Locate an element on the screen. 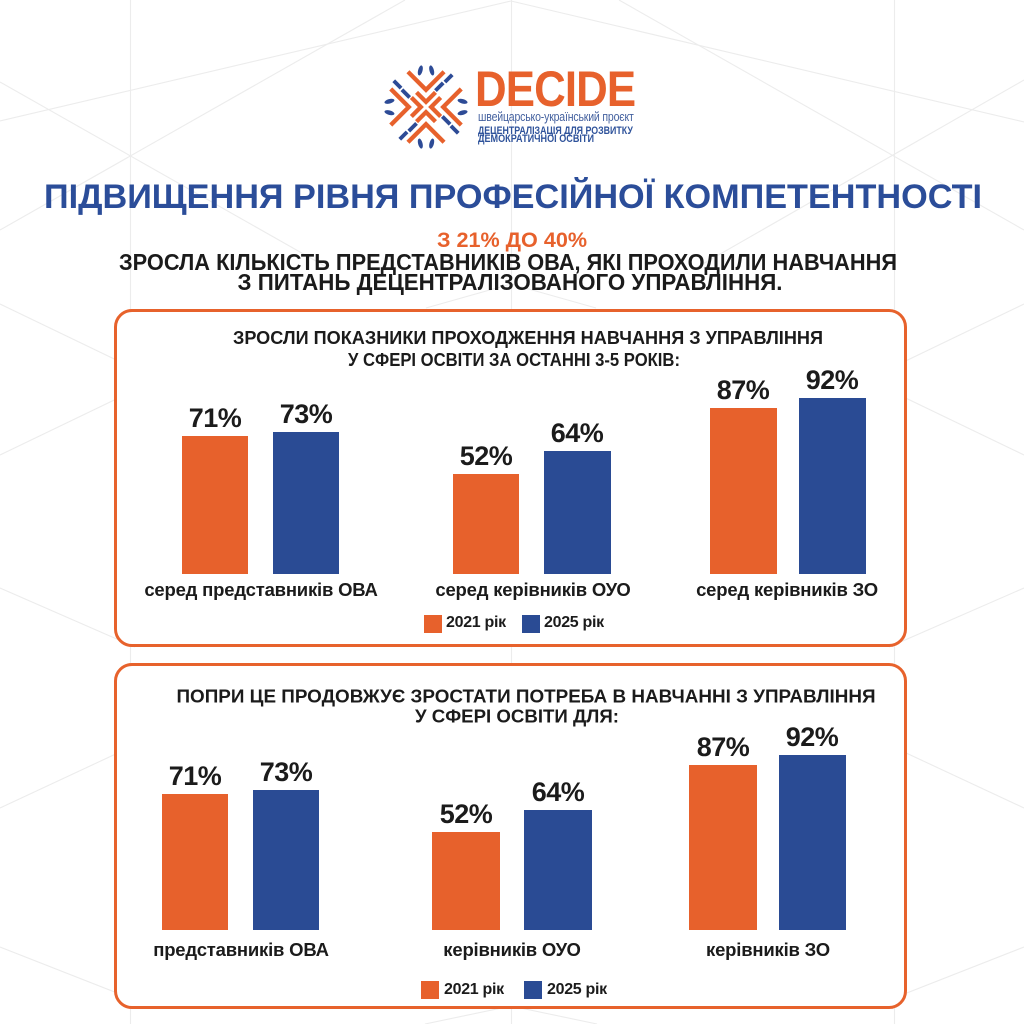 This screenshot has height=1024, width=1024. svg-text:З ПИТАНЬ ДЕЦЕНТРАЛІЗОВАНОГО УП: З ПИТАНЬ ДЕЦЕНТРАЛІЗОВАНОГО УПРАВЛІННЯ. is located at coordinates (510, 282).